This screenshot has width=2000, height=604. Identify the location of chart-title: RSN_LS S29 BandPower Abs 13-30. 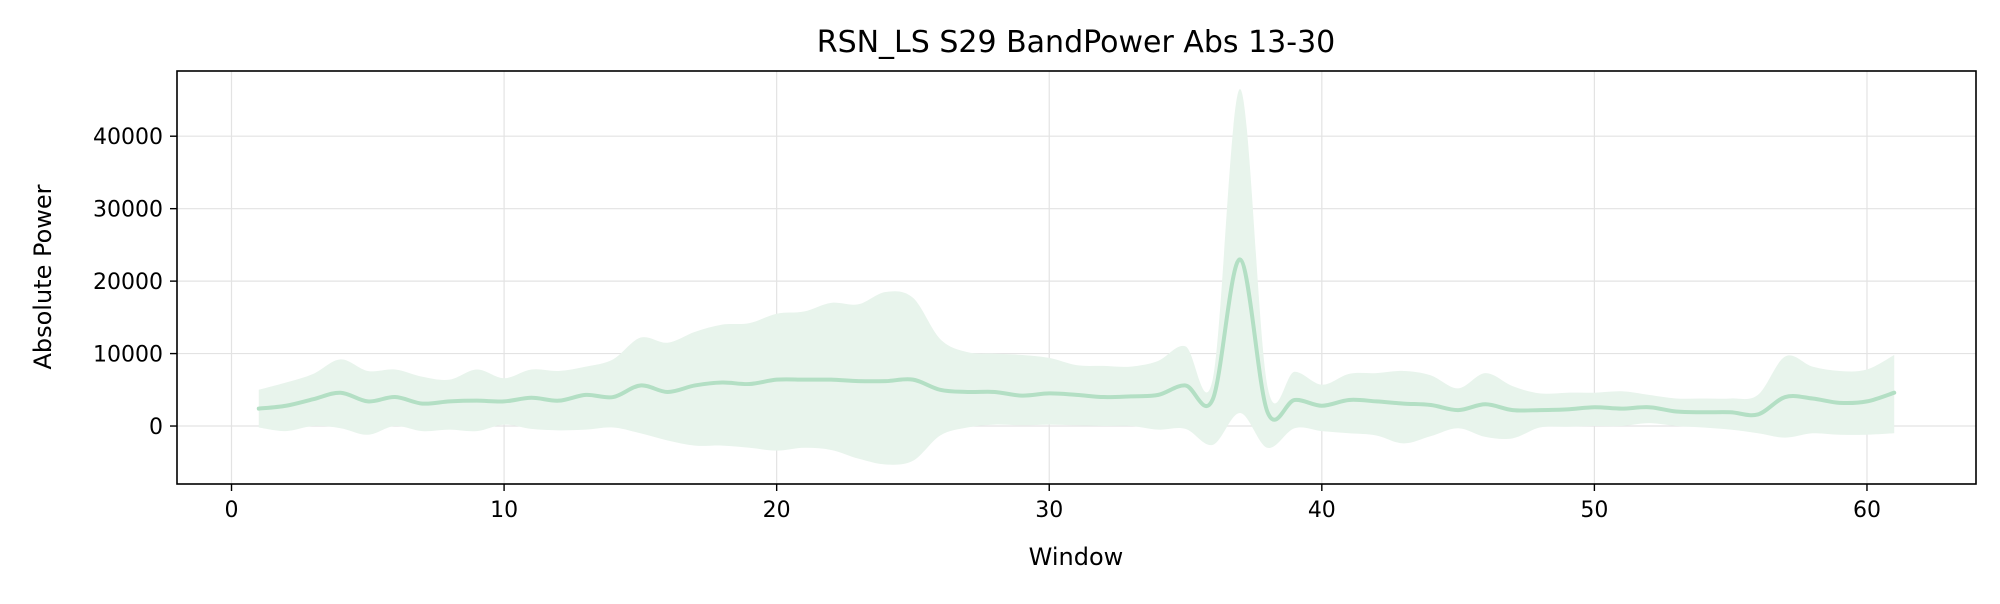
(1076, 42).